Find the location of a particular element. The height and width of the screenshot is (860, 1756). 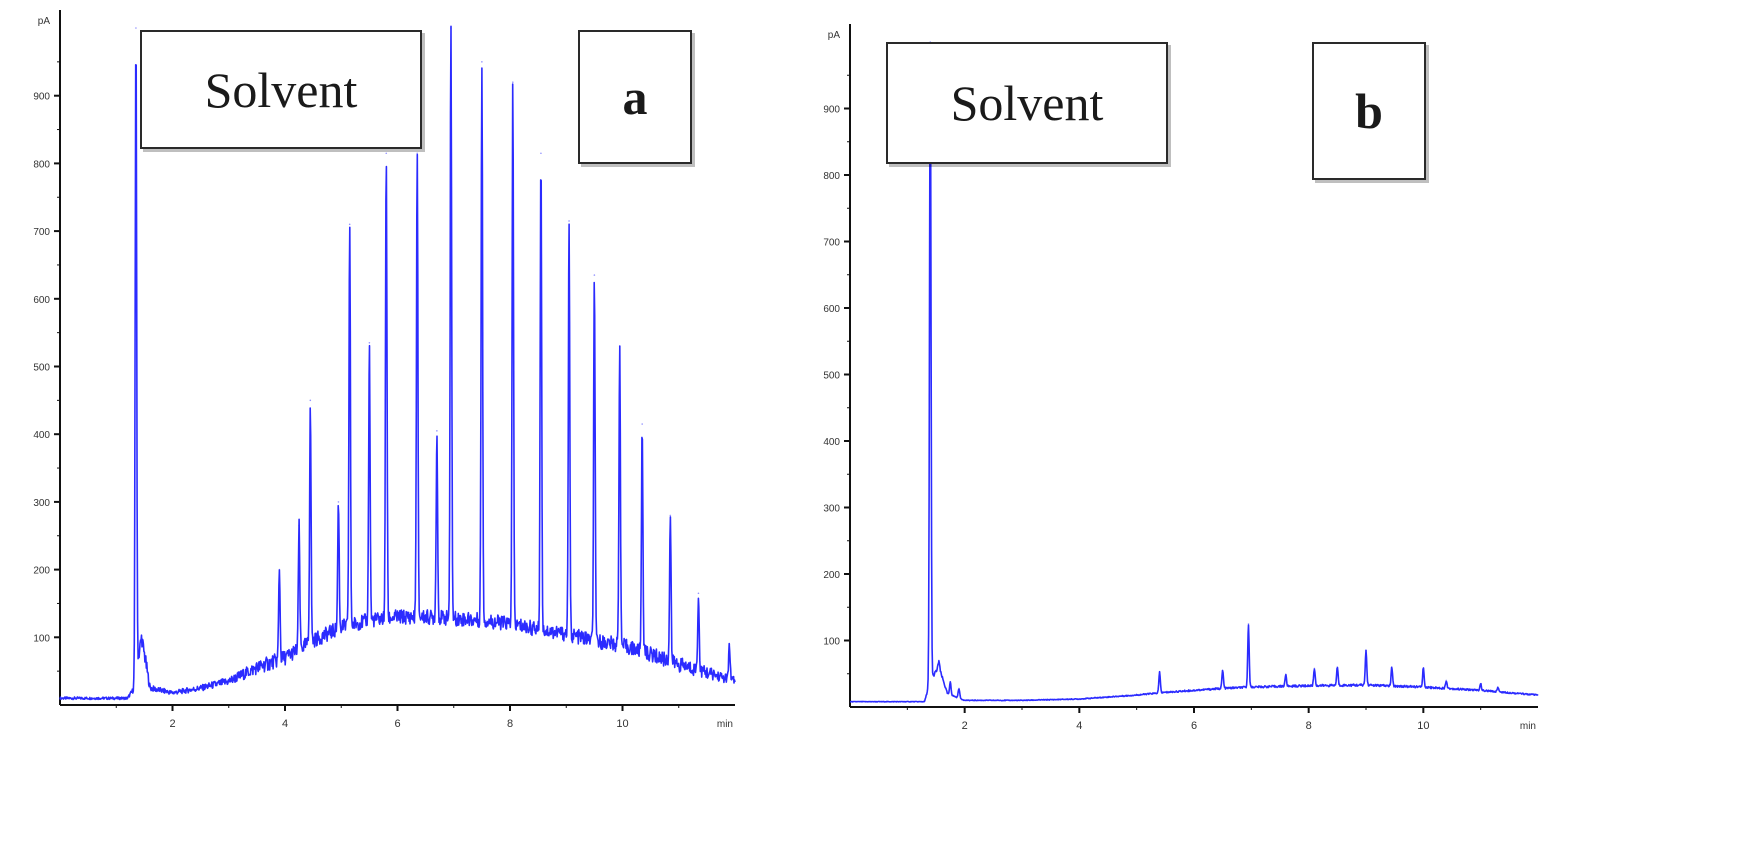

panel-label-b-text: b is located at coordinates (1369, 111).